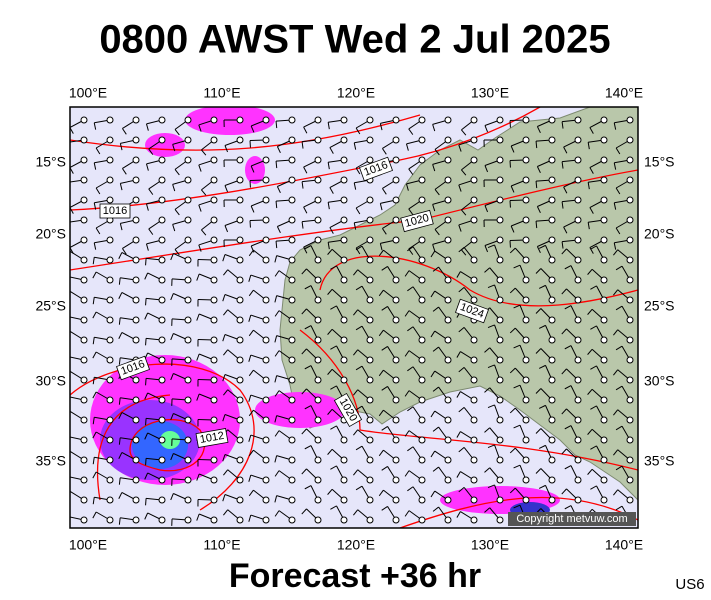  What do you see at coordinates (50, 234) in the screenshot?
I see `lat-label: 20°S` at bounding box center [50, 234].